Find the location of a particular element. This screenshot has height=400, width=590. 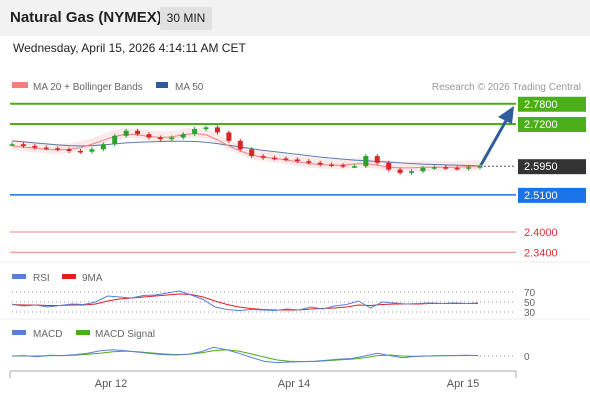

level-2-7200-tag is located at coordinates (552, 124).